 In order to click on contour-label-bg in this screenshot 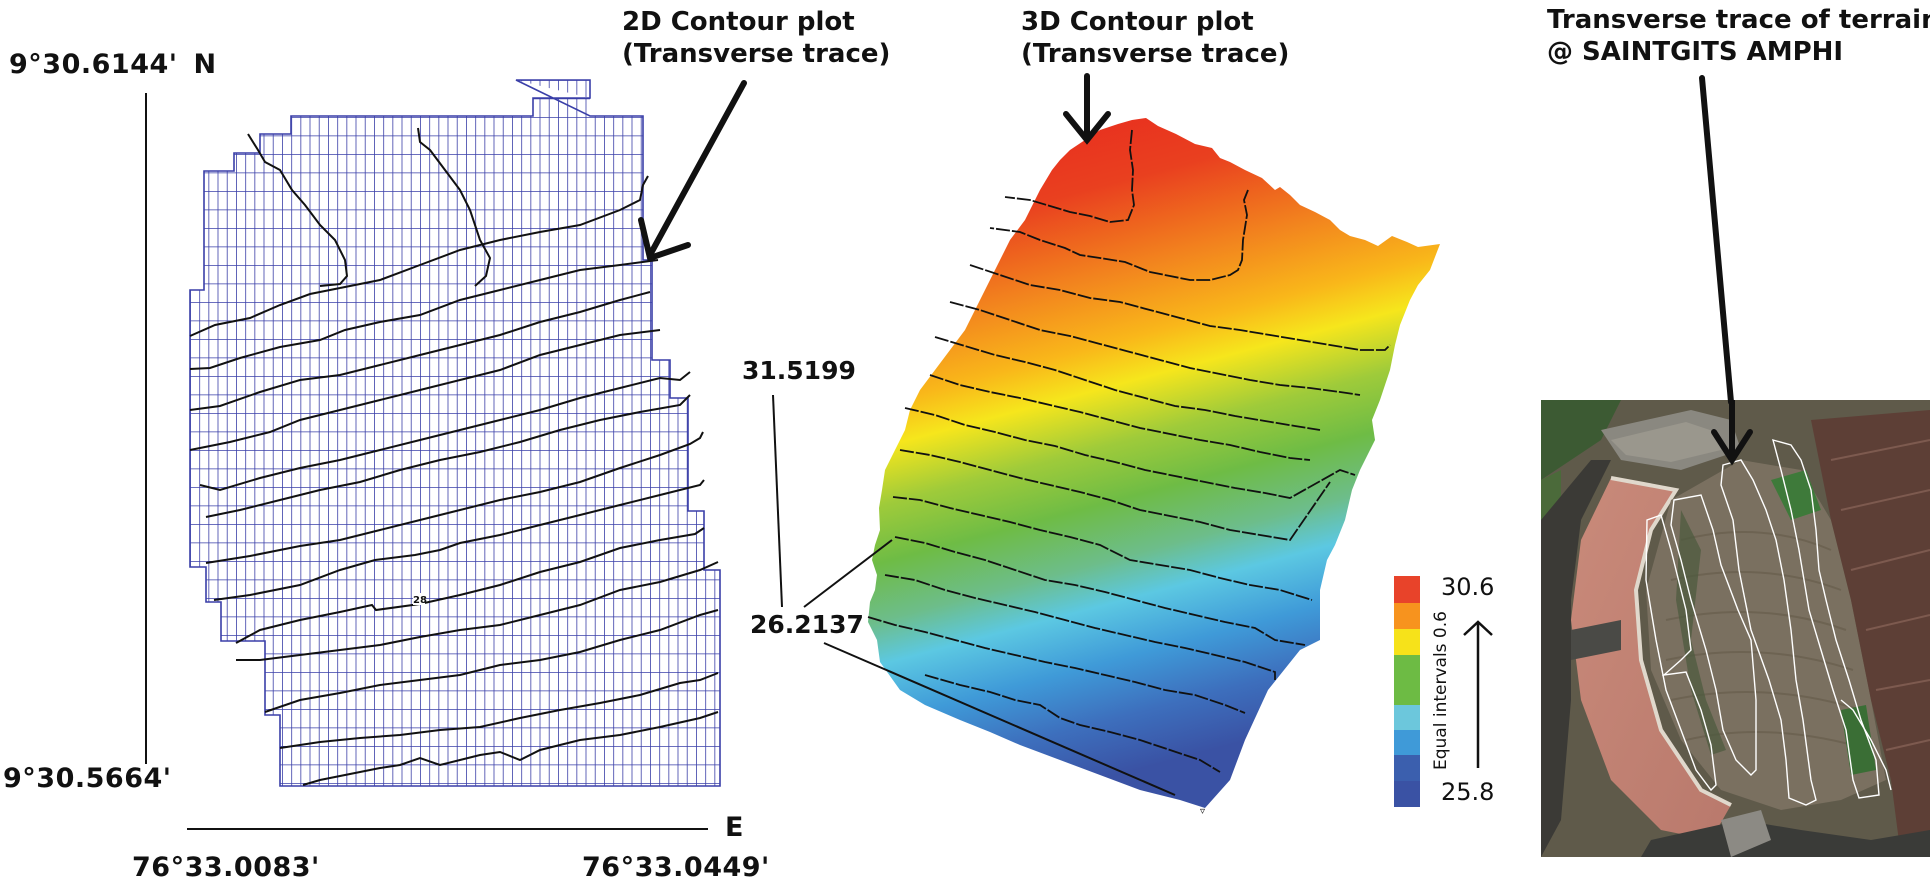, I will do `click(419, 599)`.